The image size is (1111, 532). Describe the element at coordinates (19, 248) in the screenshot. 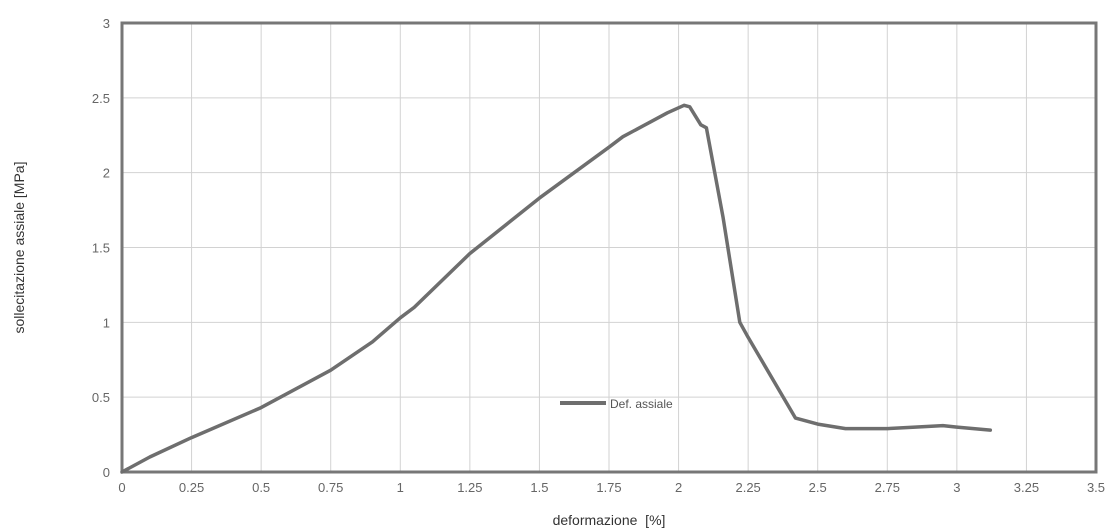

I see `y-axis-title: sollecitazione assiale [MPa]` at that location.